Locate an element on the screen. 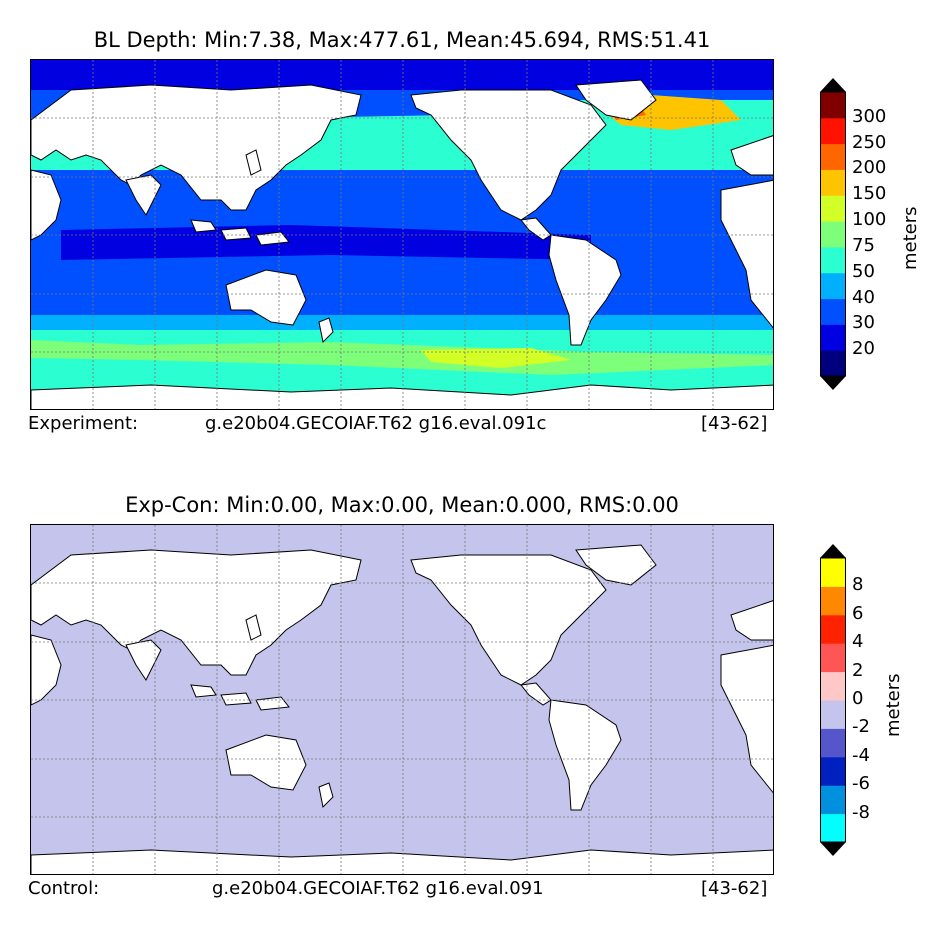  colorbar-tick-label: 20 is located at coordinates (863, 349).